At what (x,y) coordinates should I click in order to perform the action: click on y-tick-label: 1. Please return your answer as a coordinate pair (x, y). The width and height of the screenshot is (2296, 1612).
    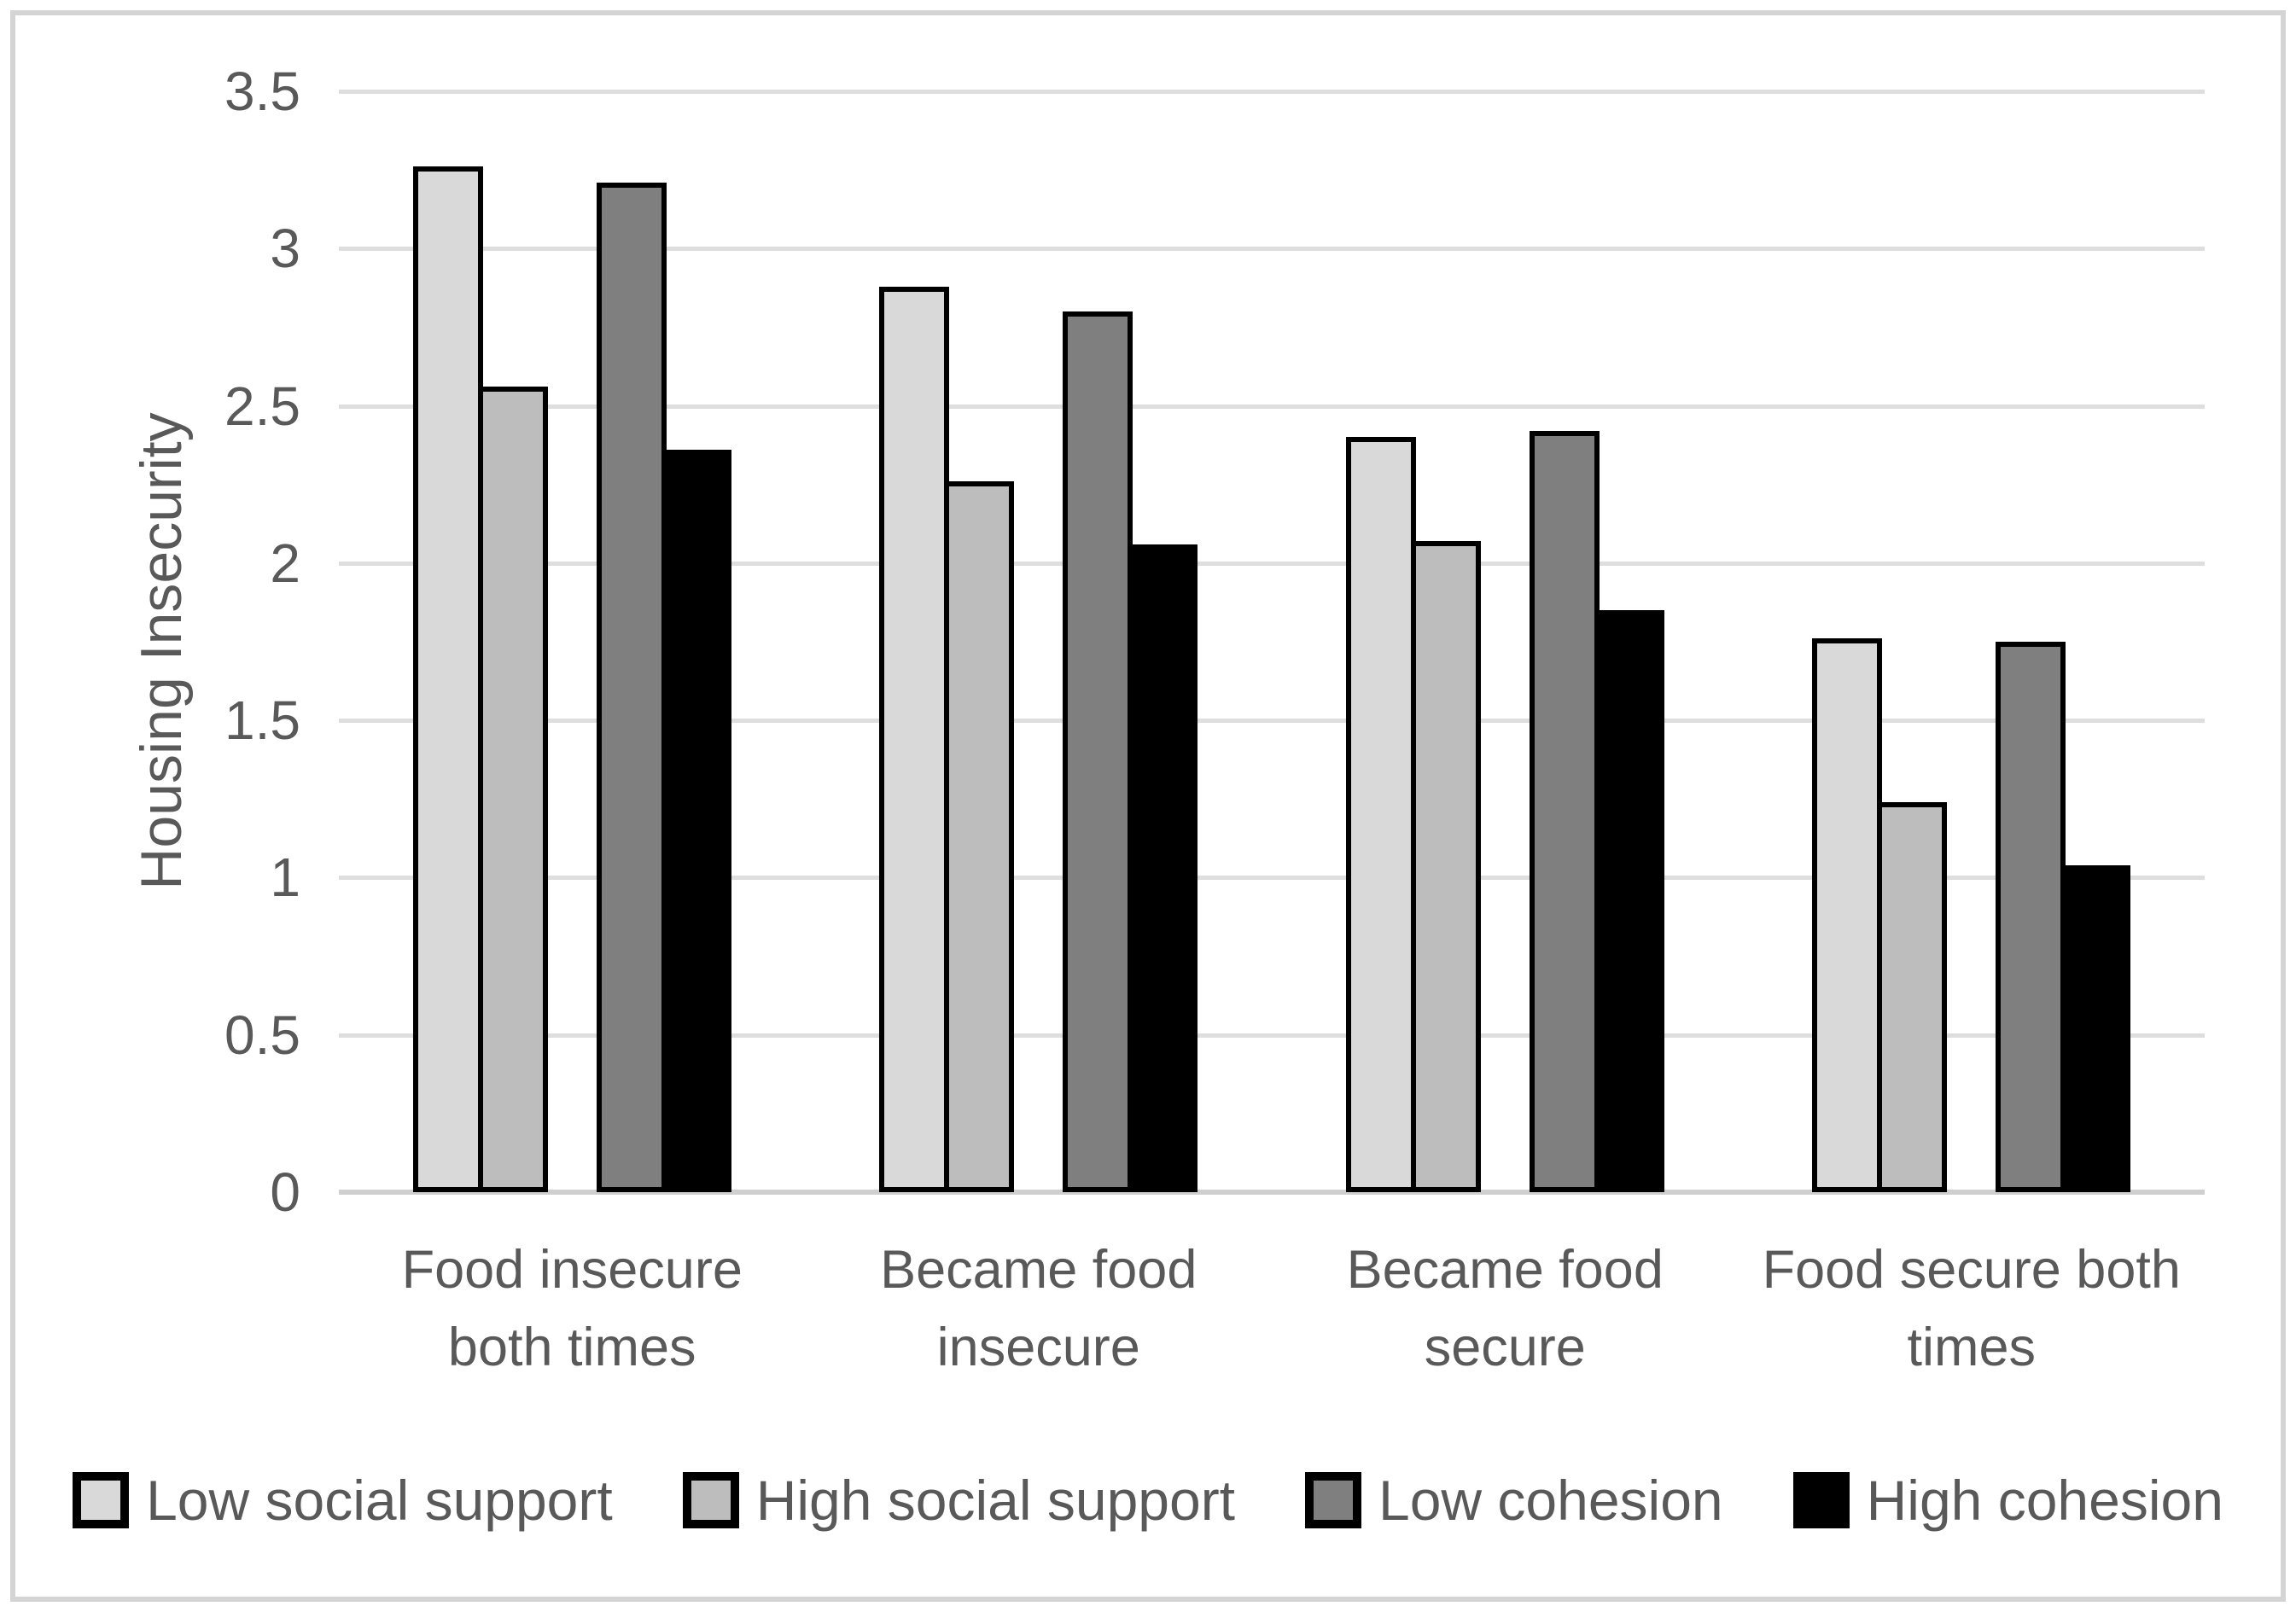
    Looking at the image, I should click on (285, 878).